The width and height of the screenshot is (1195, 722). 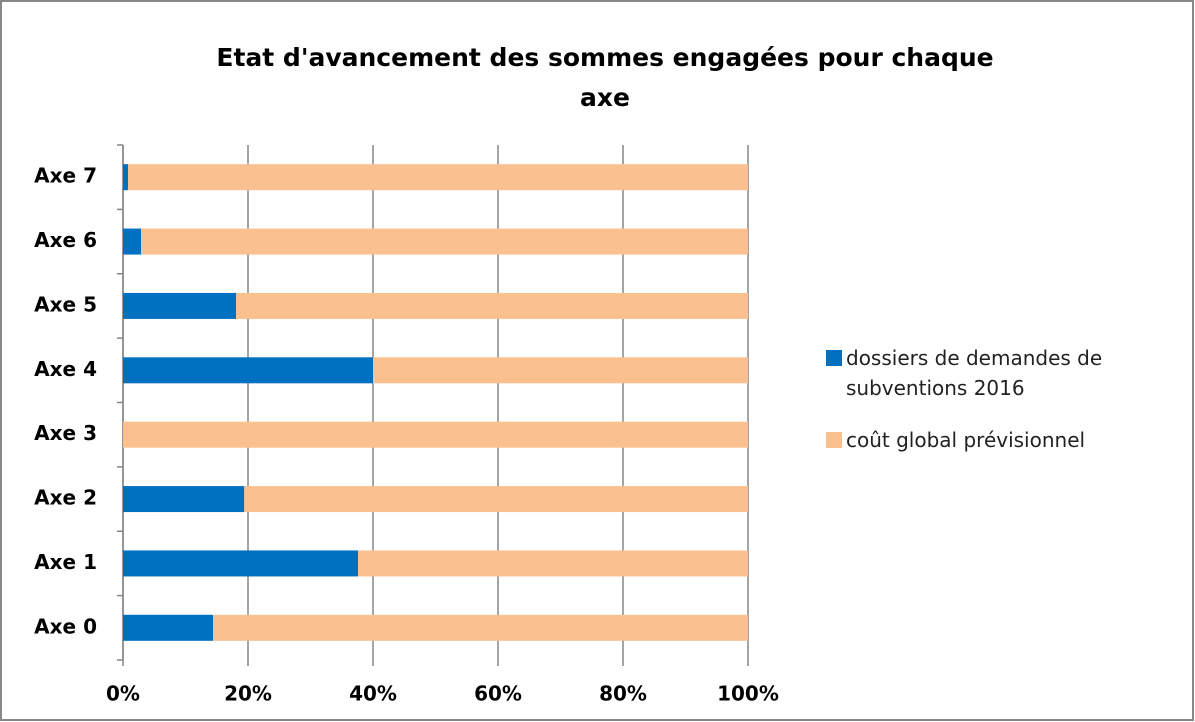 What do you see at coordinates (65, 240) in the screenshot?
I see `y-tick-label: Axe 6` at bounding box center [65, 240].